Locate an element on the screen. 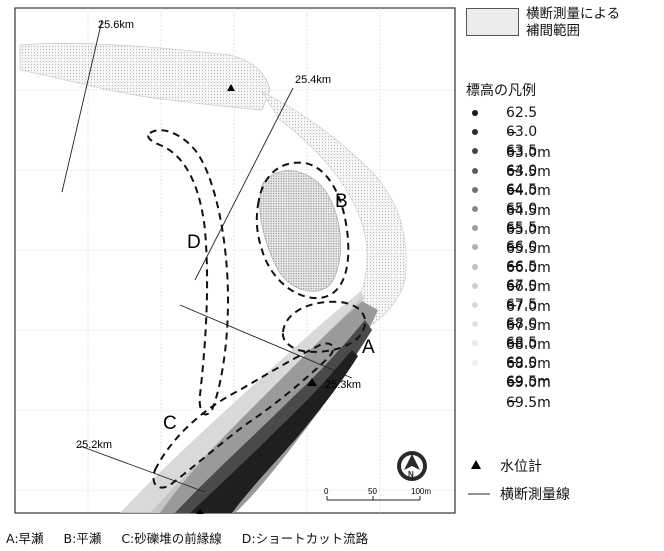 Image resolution: width=664 pixels, height=551 pixels. bar-b-area is located at coordinates (300, 231).